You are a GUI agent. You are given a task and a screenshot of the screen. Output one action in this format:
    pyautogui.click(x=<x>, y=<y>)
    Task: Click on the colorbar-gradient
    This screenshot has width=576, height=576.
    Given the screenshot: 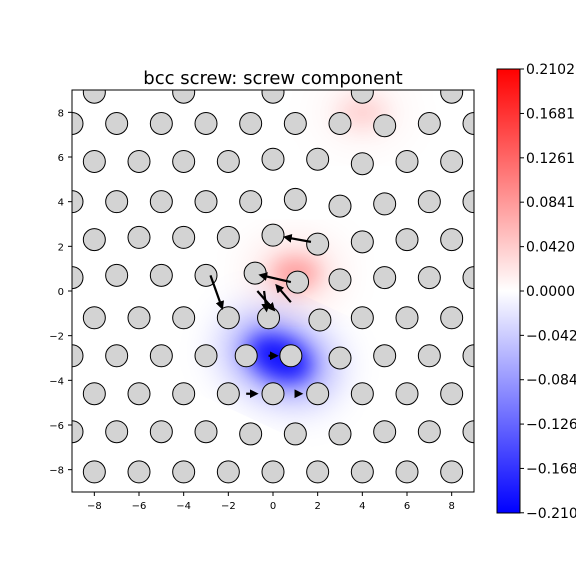 What is the action you would take?
    pyautogui.click(x=508, y=291)
    